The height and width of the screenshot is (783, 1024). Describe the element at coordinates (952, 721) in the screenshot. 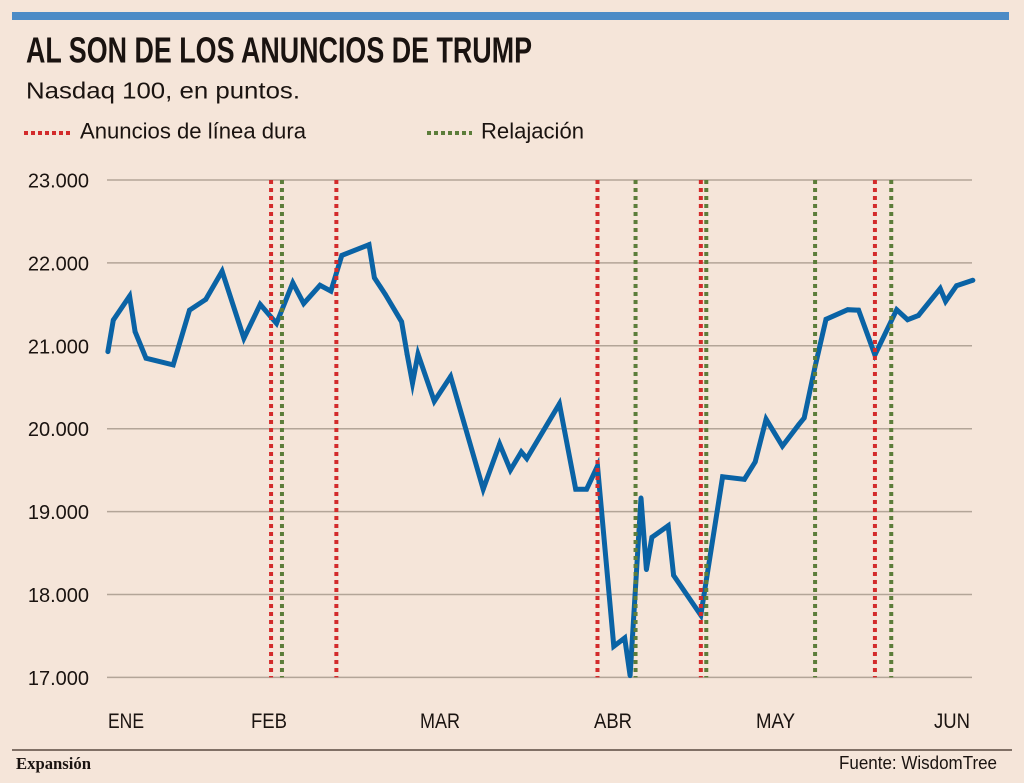

I see `x-tick-label: JUN` at that location.